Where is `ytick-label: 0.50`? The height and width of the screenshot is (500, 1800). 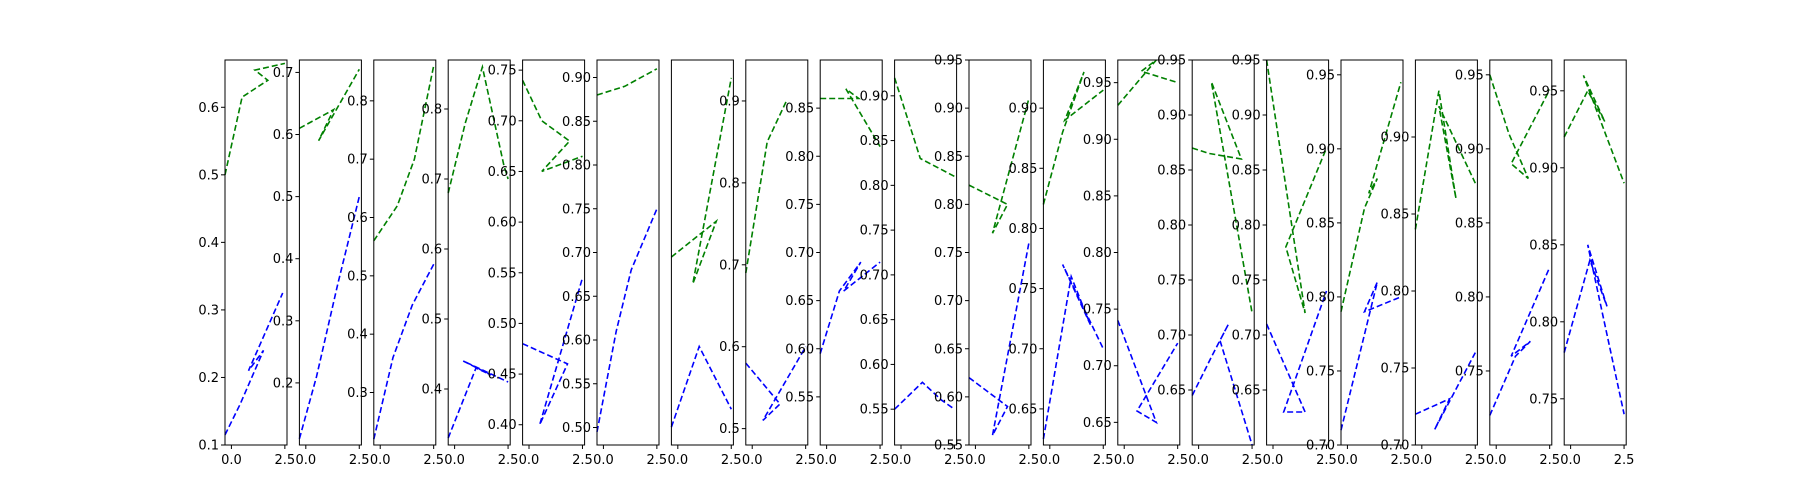
ytick-label: 0.50 is located at coordinates (576, 428).